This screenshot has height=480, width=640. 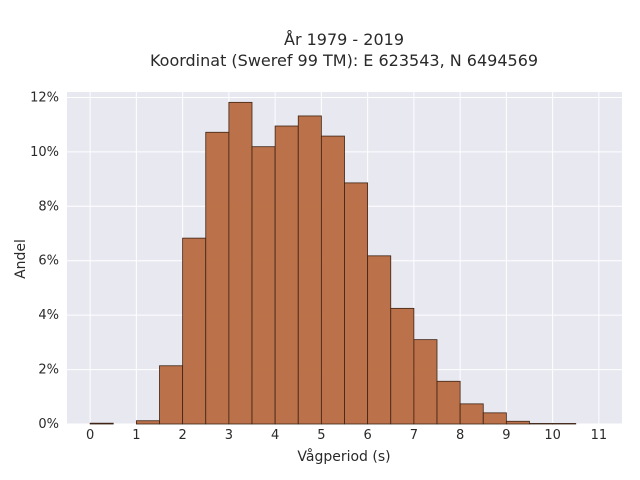 I want to click on y-tick-label-2: 4%, so click(x=48, y=315).